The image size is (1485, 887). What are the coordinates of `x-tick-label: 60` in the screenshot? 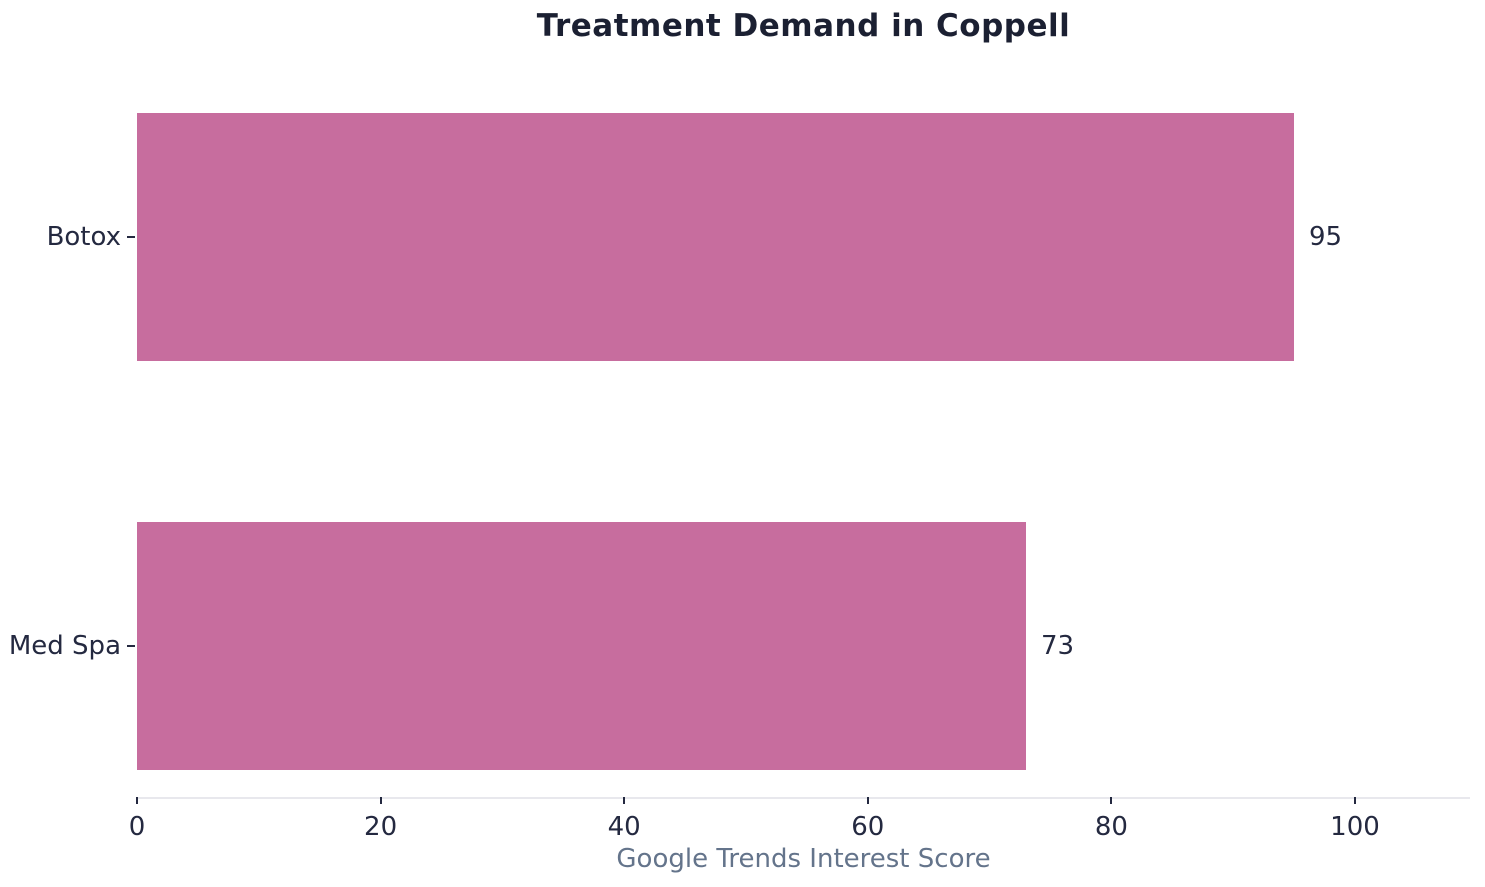 It's located at (868, 827).